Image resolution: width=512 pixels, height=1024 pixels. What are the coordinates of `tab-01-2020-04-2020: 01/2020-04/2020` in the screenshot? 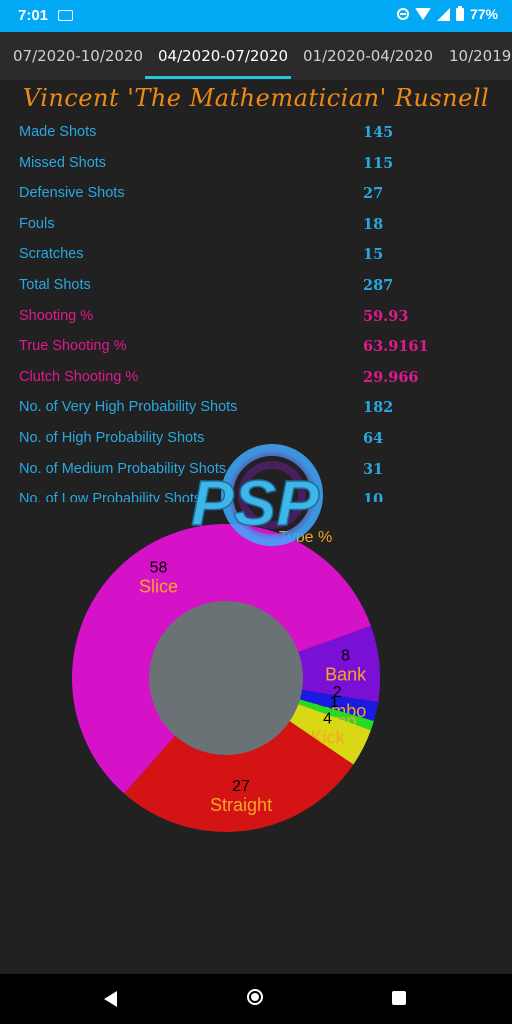 It's located at (368, 56).